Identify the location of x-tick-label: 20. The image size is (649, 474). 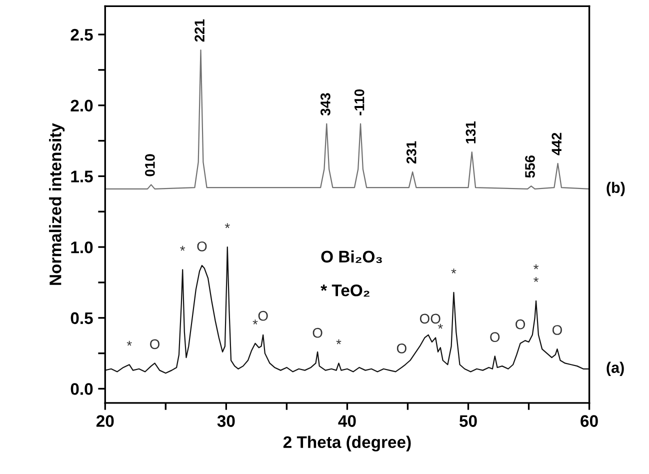
(105, 421).